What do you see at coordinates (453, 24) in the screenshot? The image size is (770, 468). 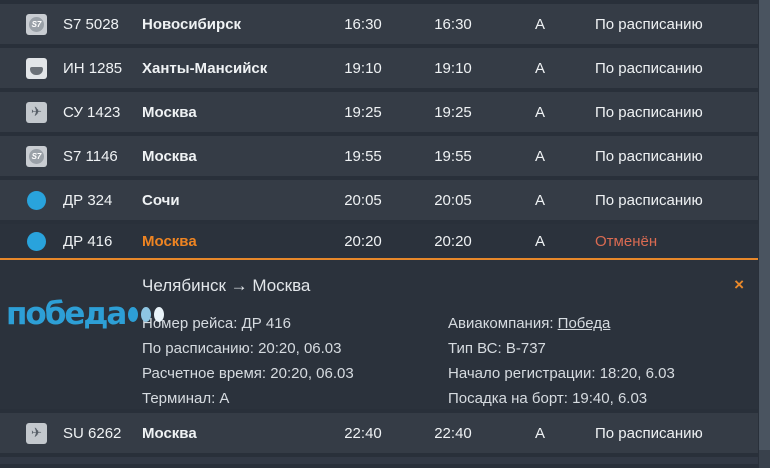 I see `estimated-time: 16:30` at bounding box center [453, 24].